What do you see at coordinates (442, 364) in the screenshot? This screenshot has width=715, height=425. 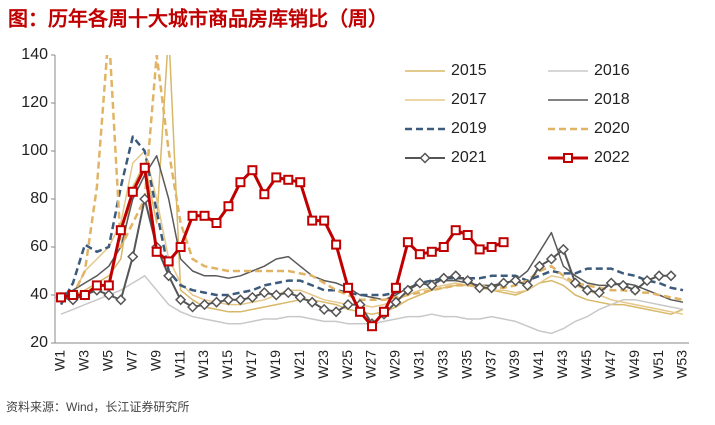 I see `x-tick-label: W33` at bounding box center [442, 364].